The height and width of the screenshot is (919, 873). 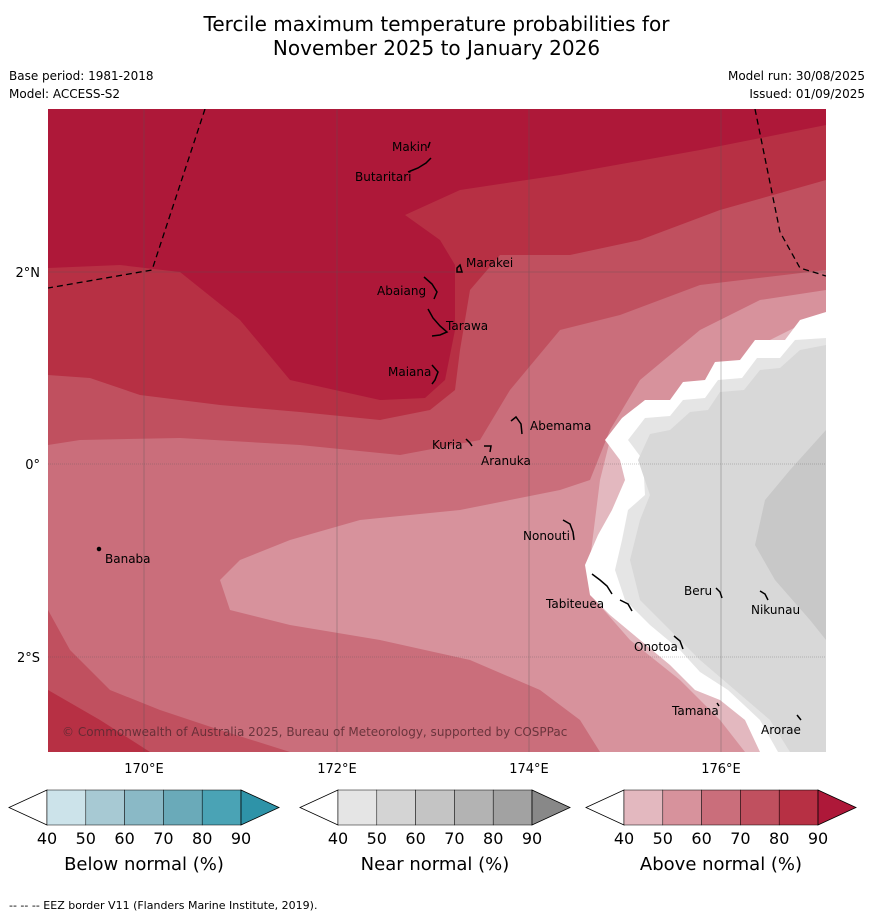 I want to click on lon-label-172E: 172°E, so click(x=337, y=769).